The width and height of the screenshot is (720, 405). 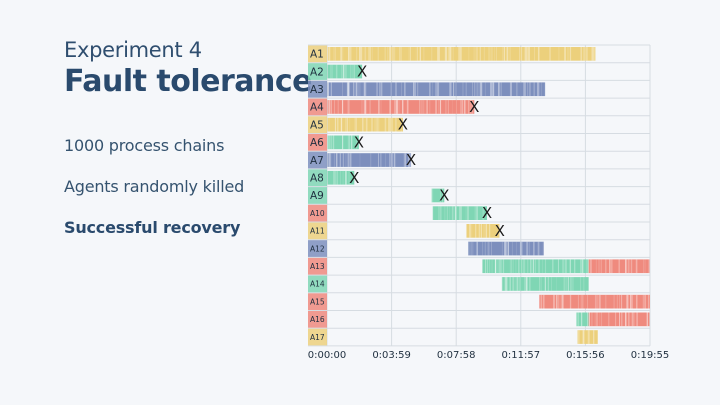 What do you see at coordinates (594, 301) in the screenshot?
I see `agent-bar-a15` at bounding box center [594, 301].